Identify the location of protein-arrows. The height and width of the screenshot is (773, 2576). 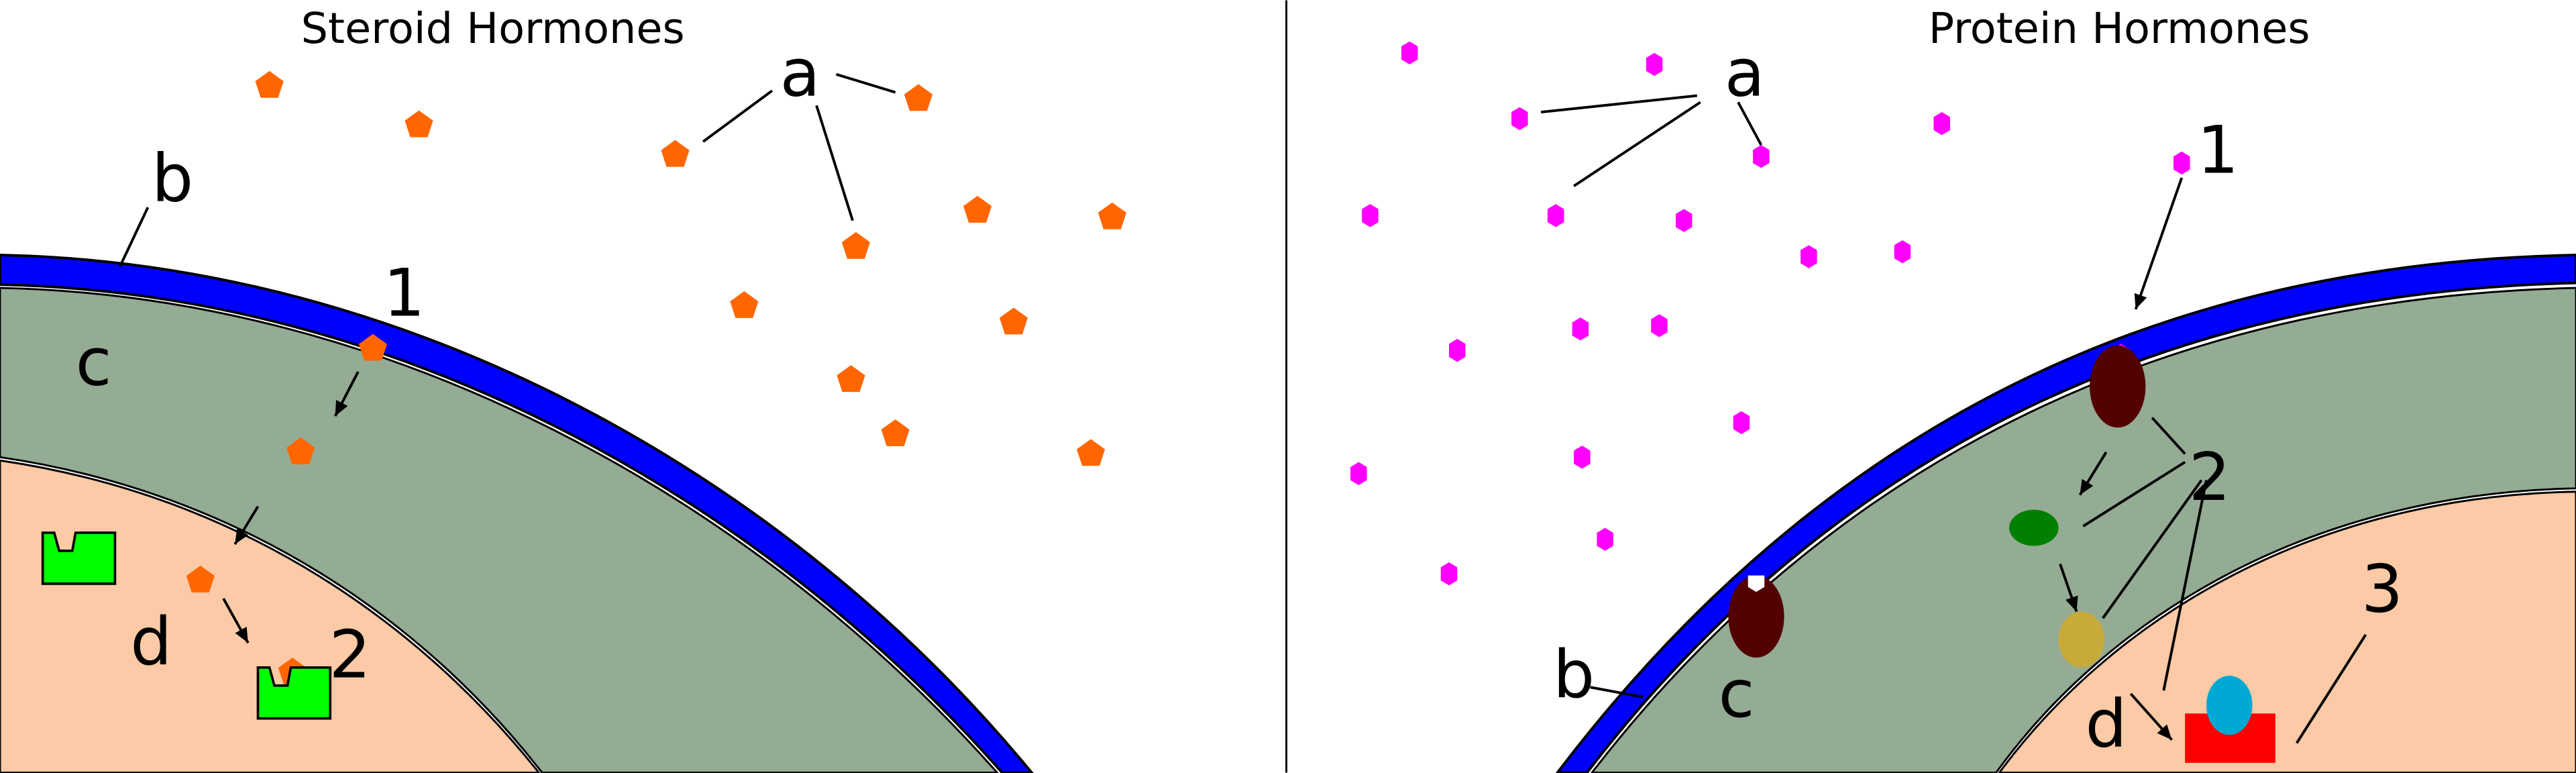
(2121, 459).